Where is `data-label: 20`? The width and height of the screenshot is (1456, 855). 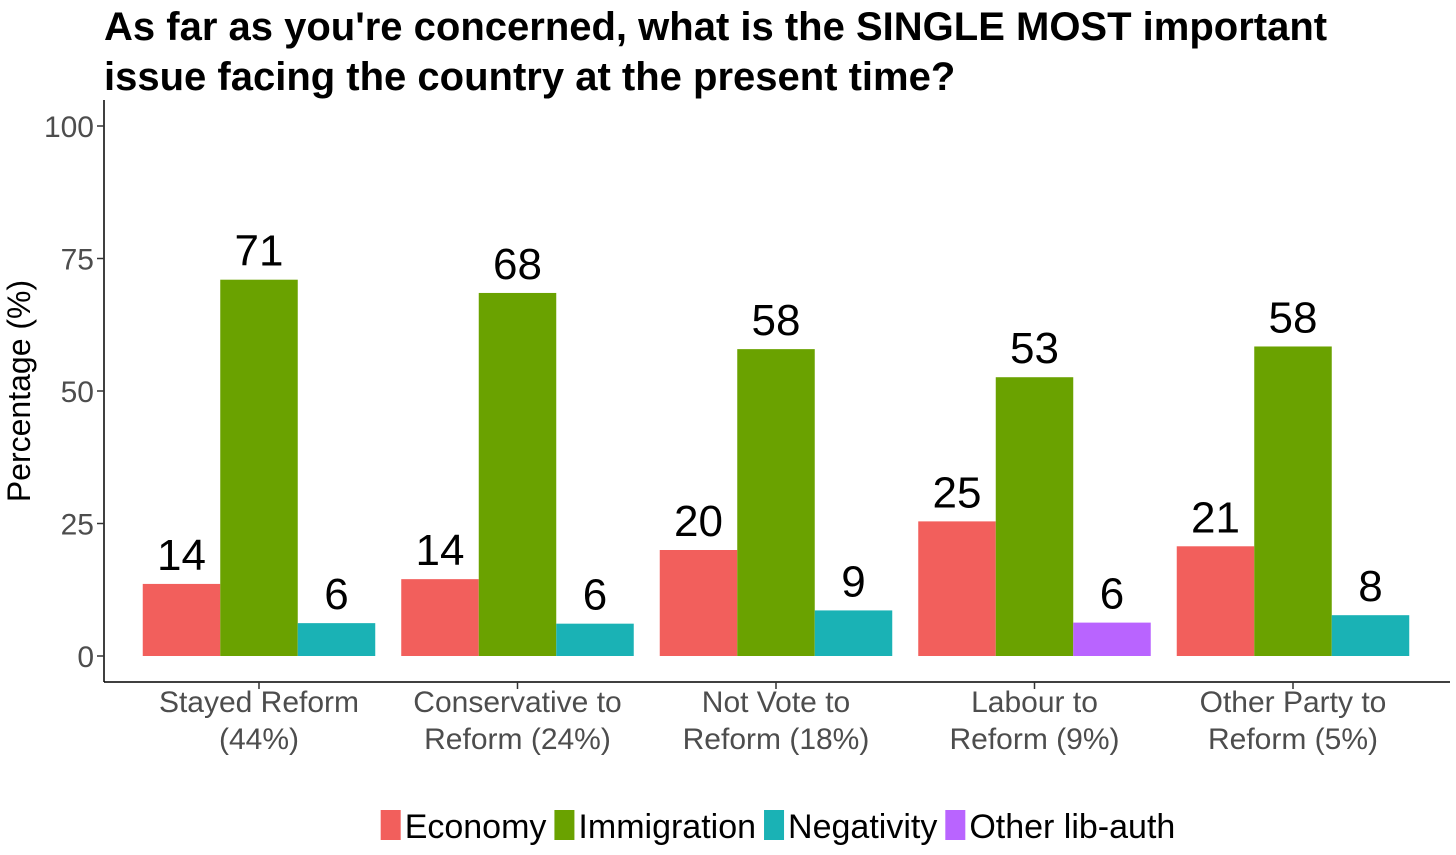
data-label: 20 is located at coordinates (698, 521).